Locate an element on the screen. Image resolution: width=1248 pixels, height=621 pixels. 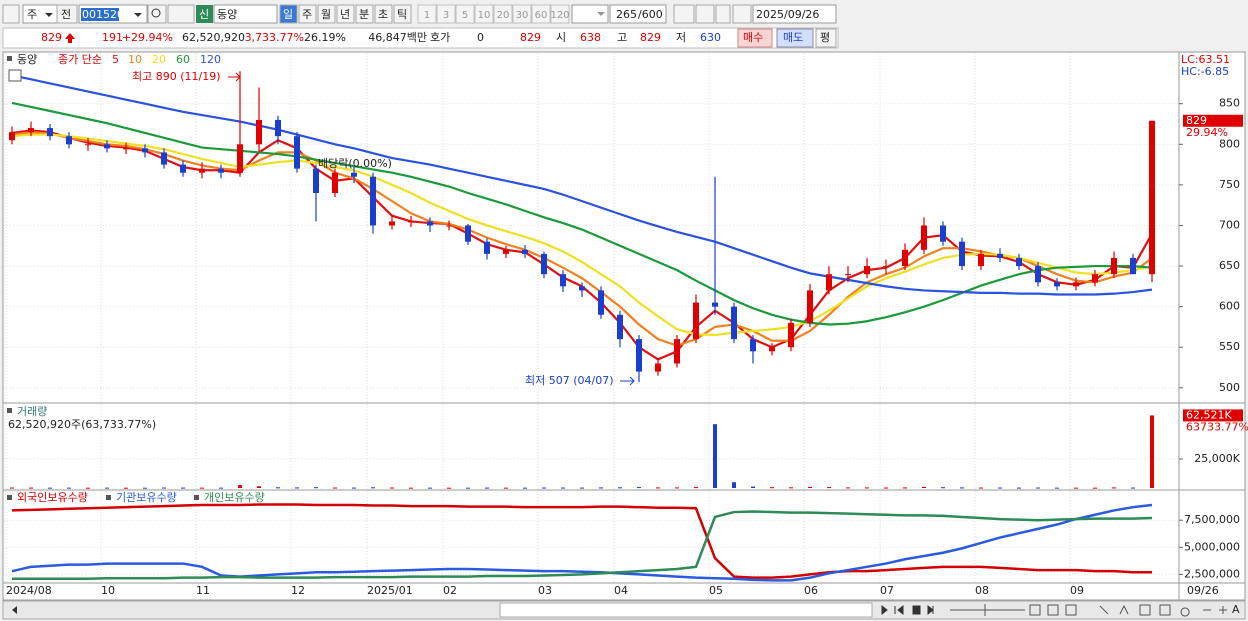
date-box is located at coordinates (794, 14).